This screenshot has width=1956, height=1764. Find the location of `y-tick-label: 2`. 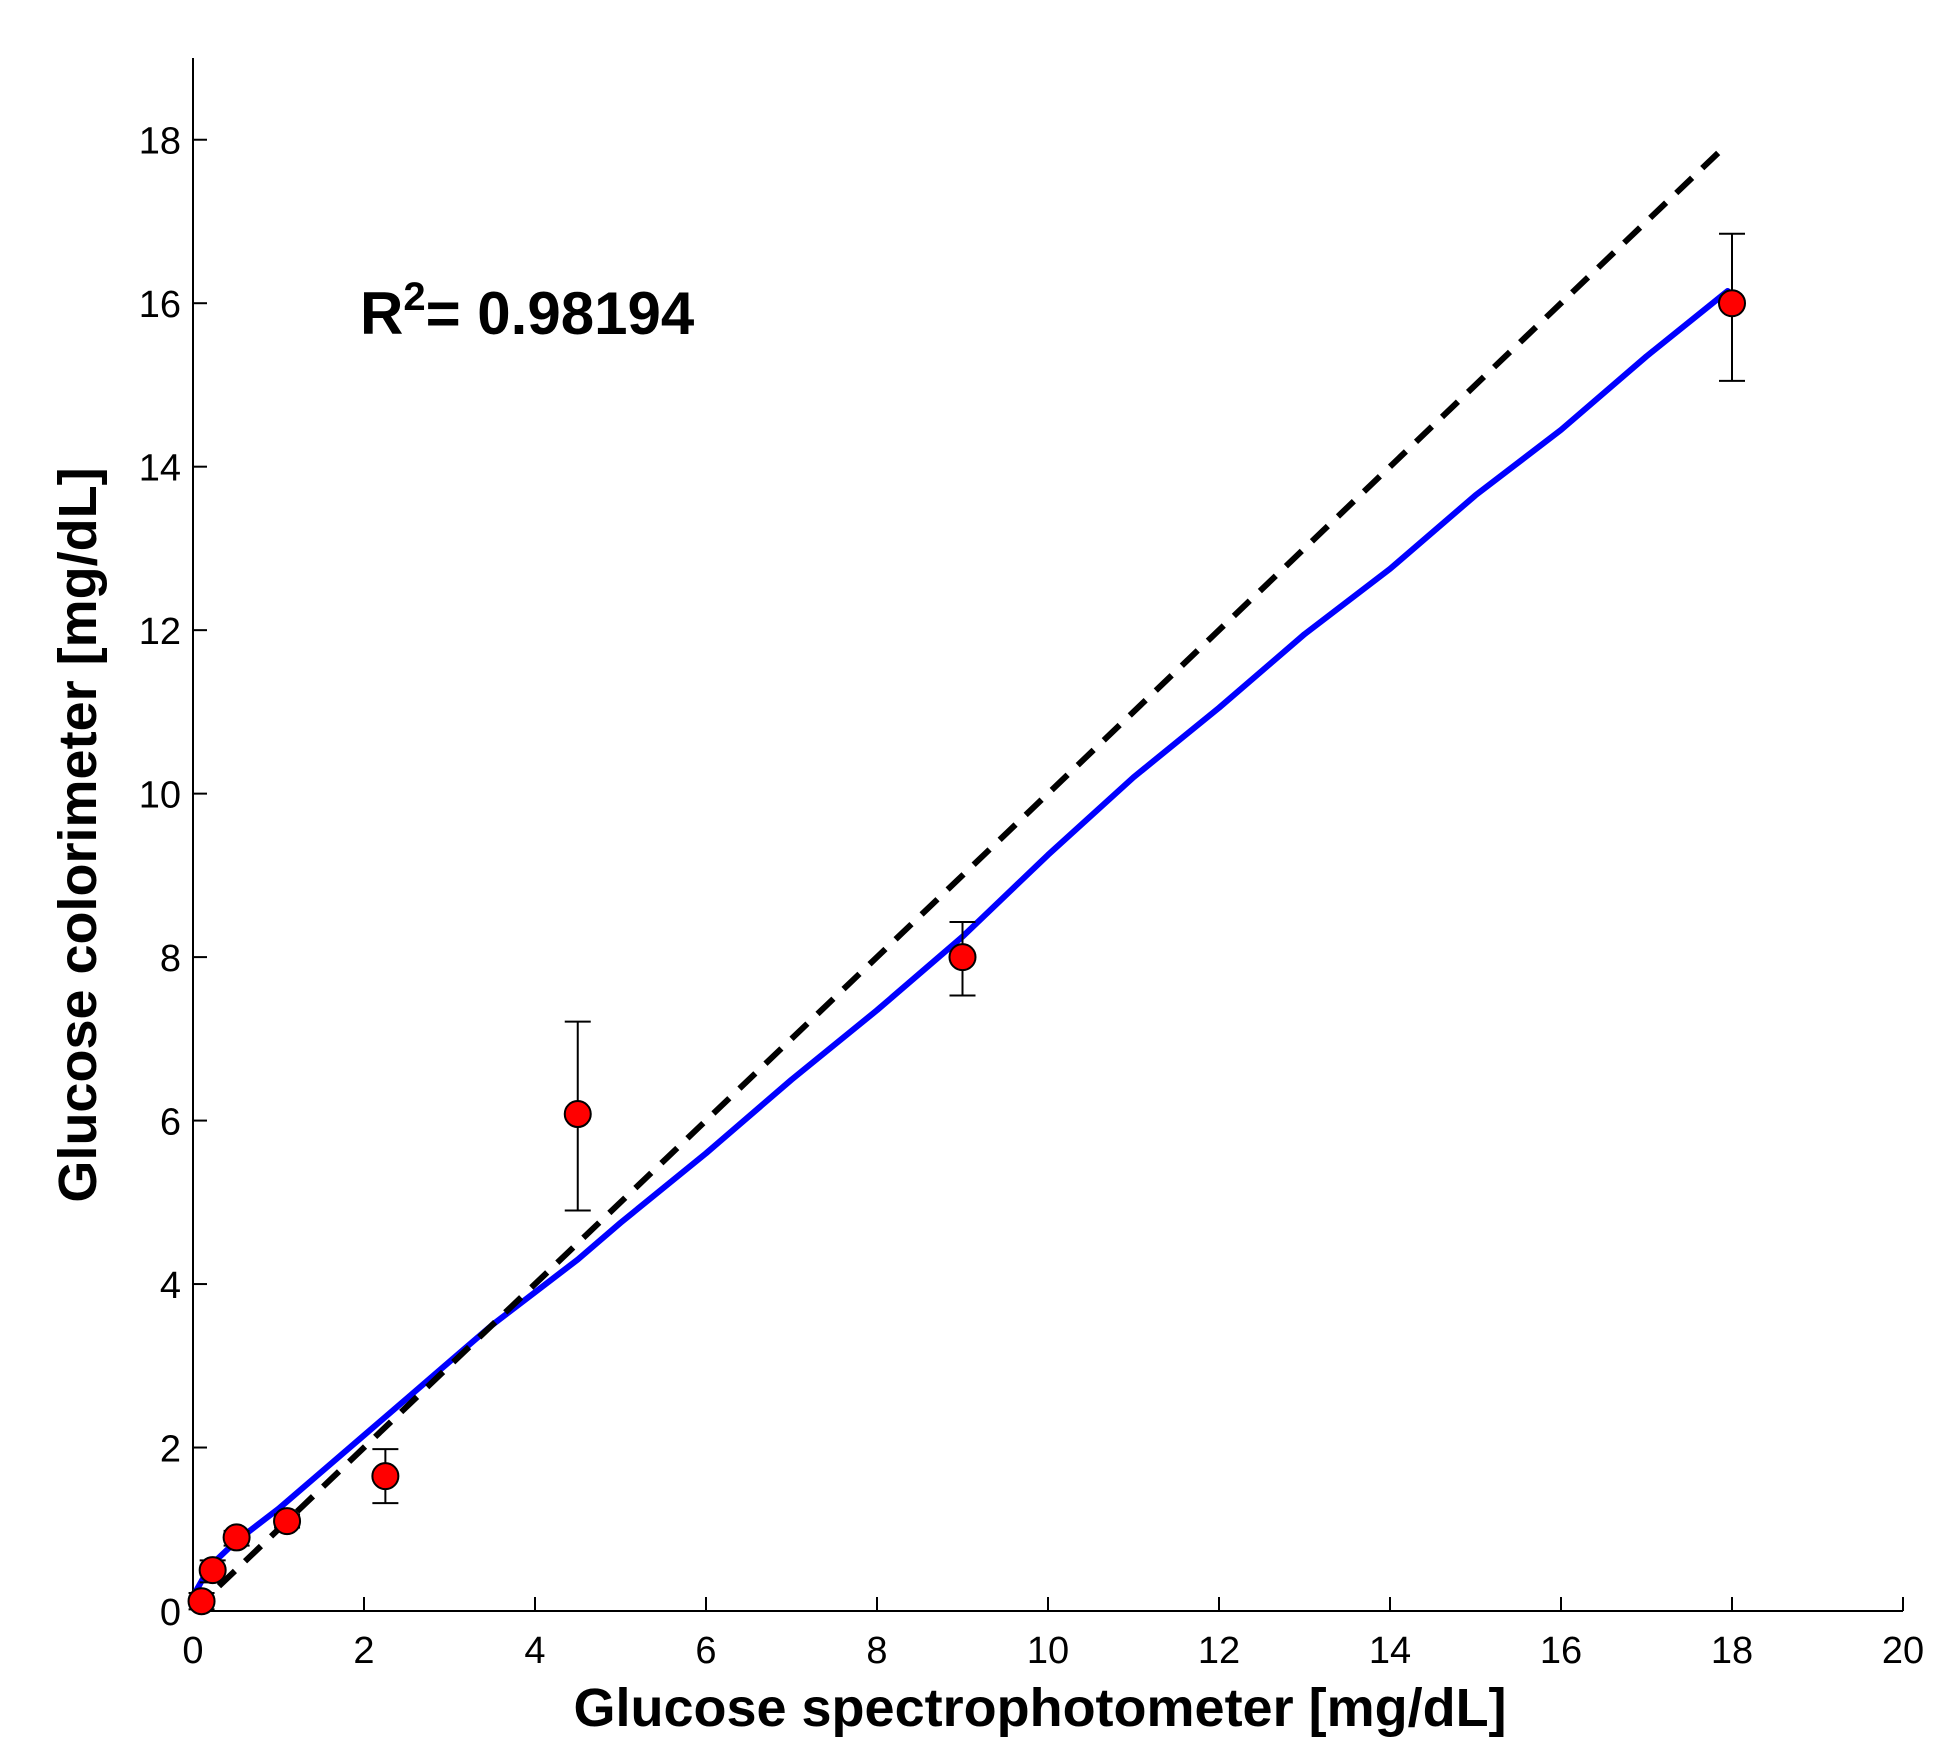

y-tick-label: 2 is located at coordinates (170, 1450).